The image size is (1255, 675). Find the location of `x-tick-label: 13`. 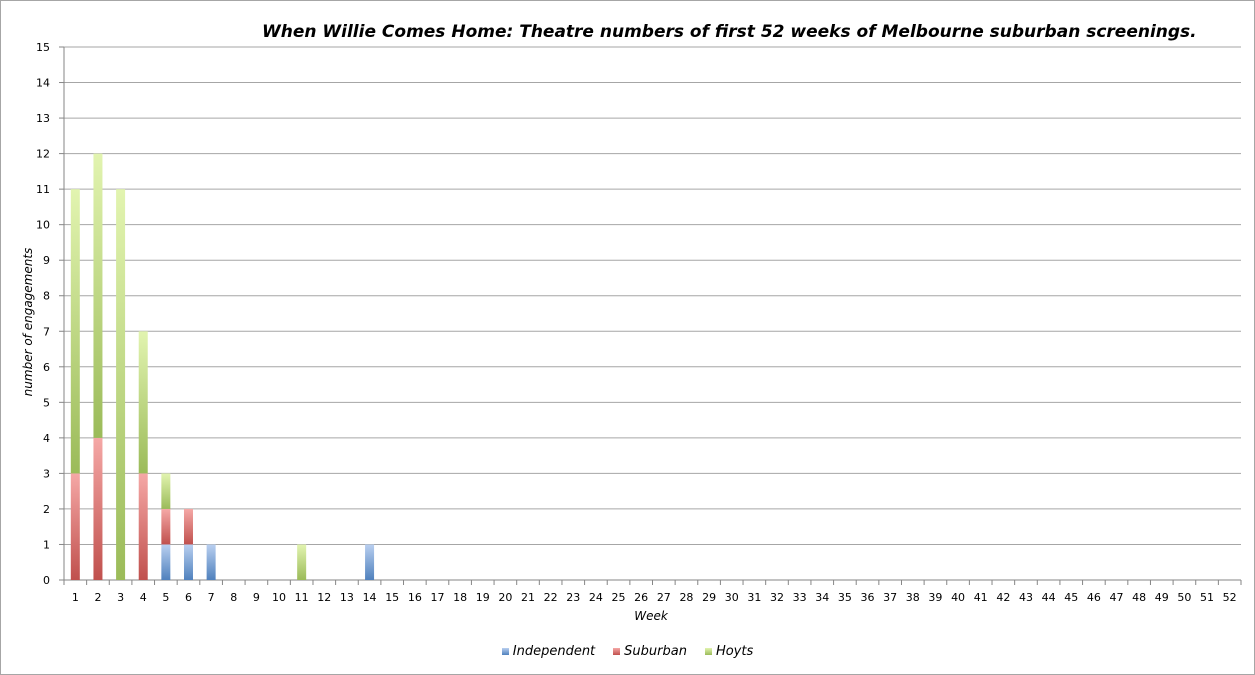

x-tick-label: 13 is located at coordinates (347, 597).